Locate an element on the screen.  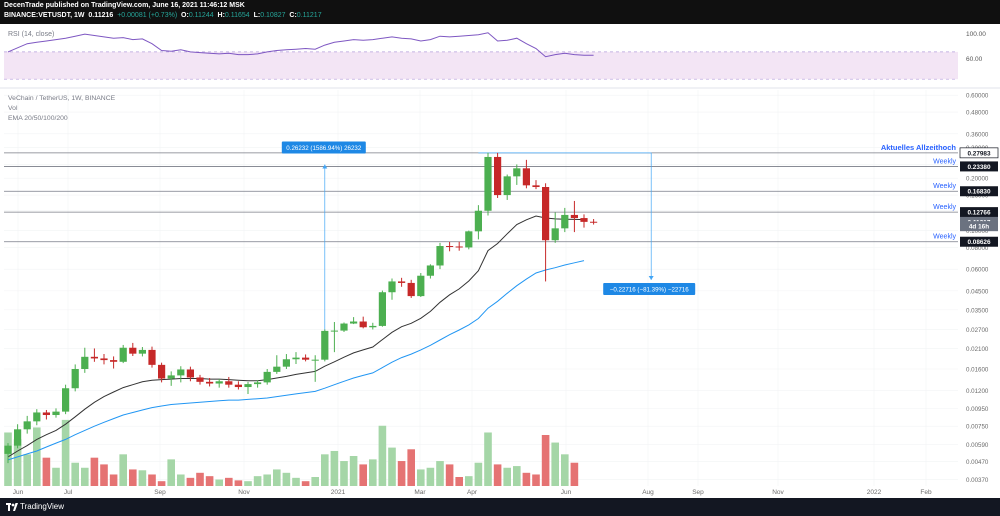
last-price: 0.11216 is located at coordinates (101, 15).